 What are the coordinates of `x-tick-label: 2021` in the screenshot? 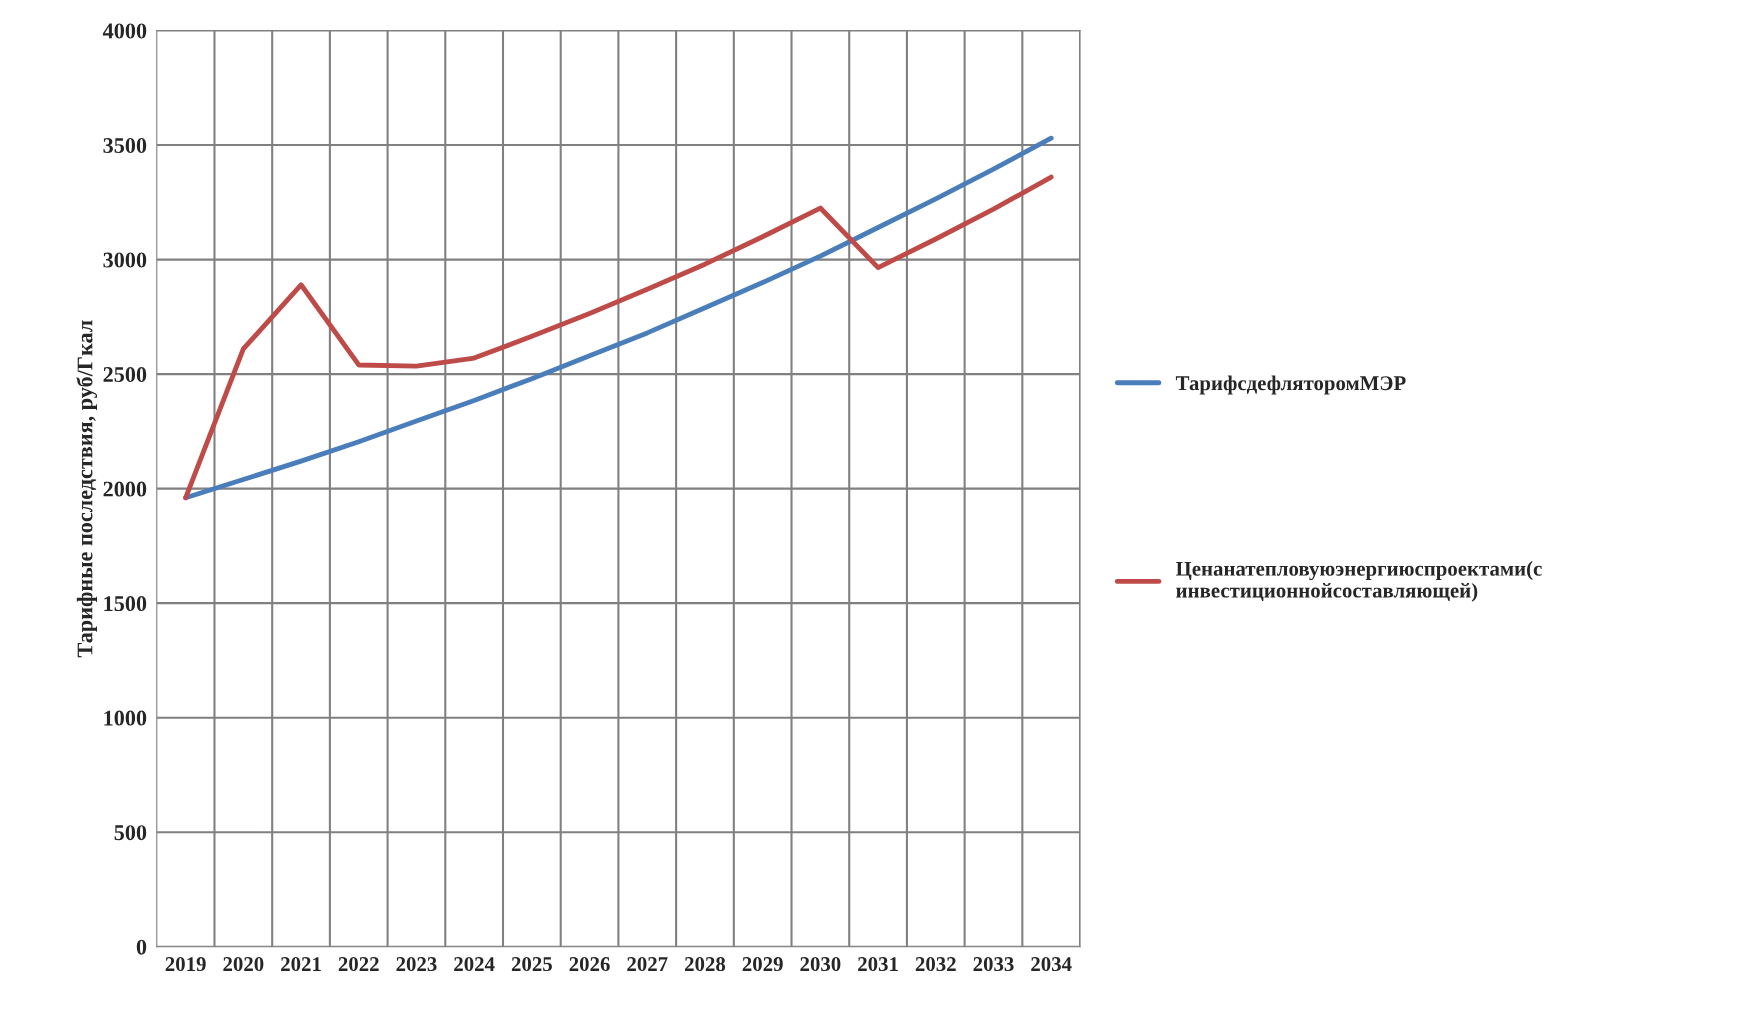 It's located at (301, 964).